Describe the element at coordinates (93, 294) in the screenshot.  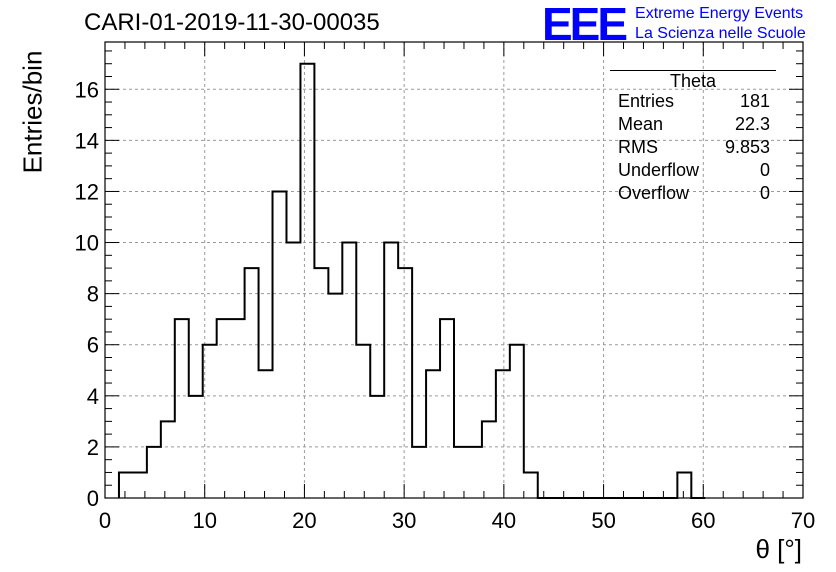
I see `y-tick-label: 8` at that location.